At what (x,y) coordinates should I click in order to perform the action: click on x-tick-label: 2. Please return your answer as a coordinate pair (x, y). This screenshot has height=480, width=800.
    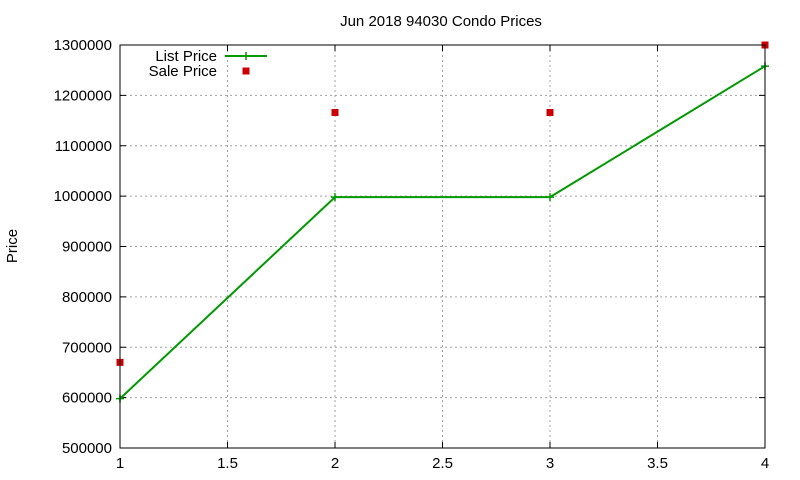
    Looking at the image, I should click on (335, 463).